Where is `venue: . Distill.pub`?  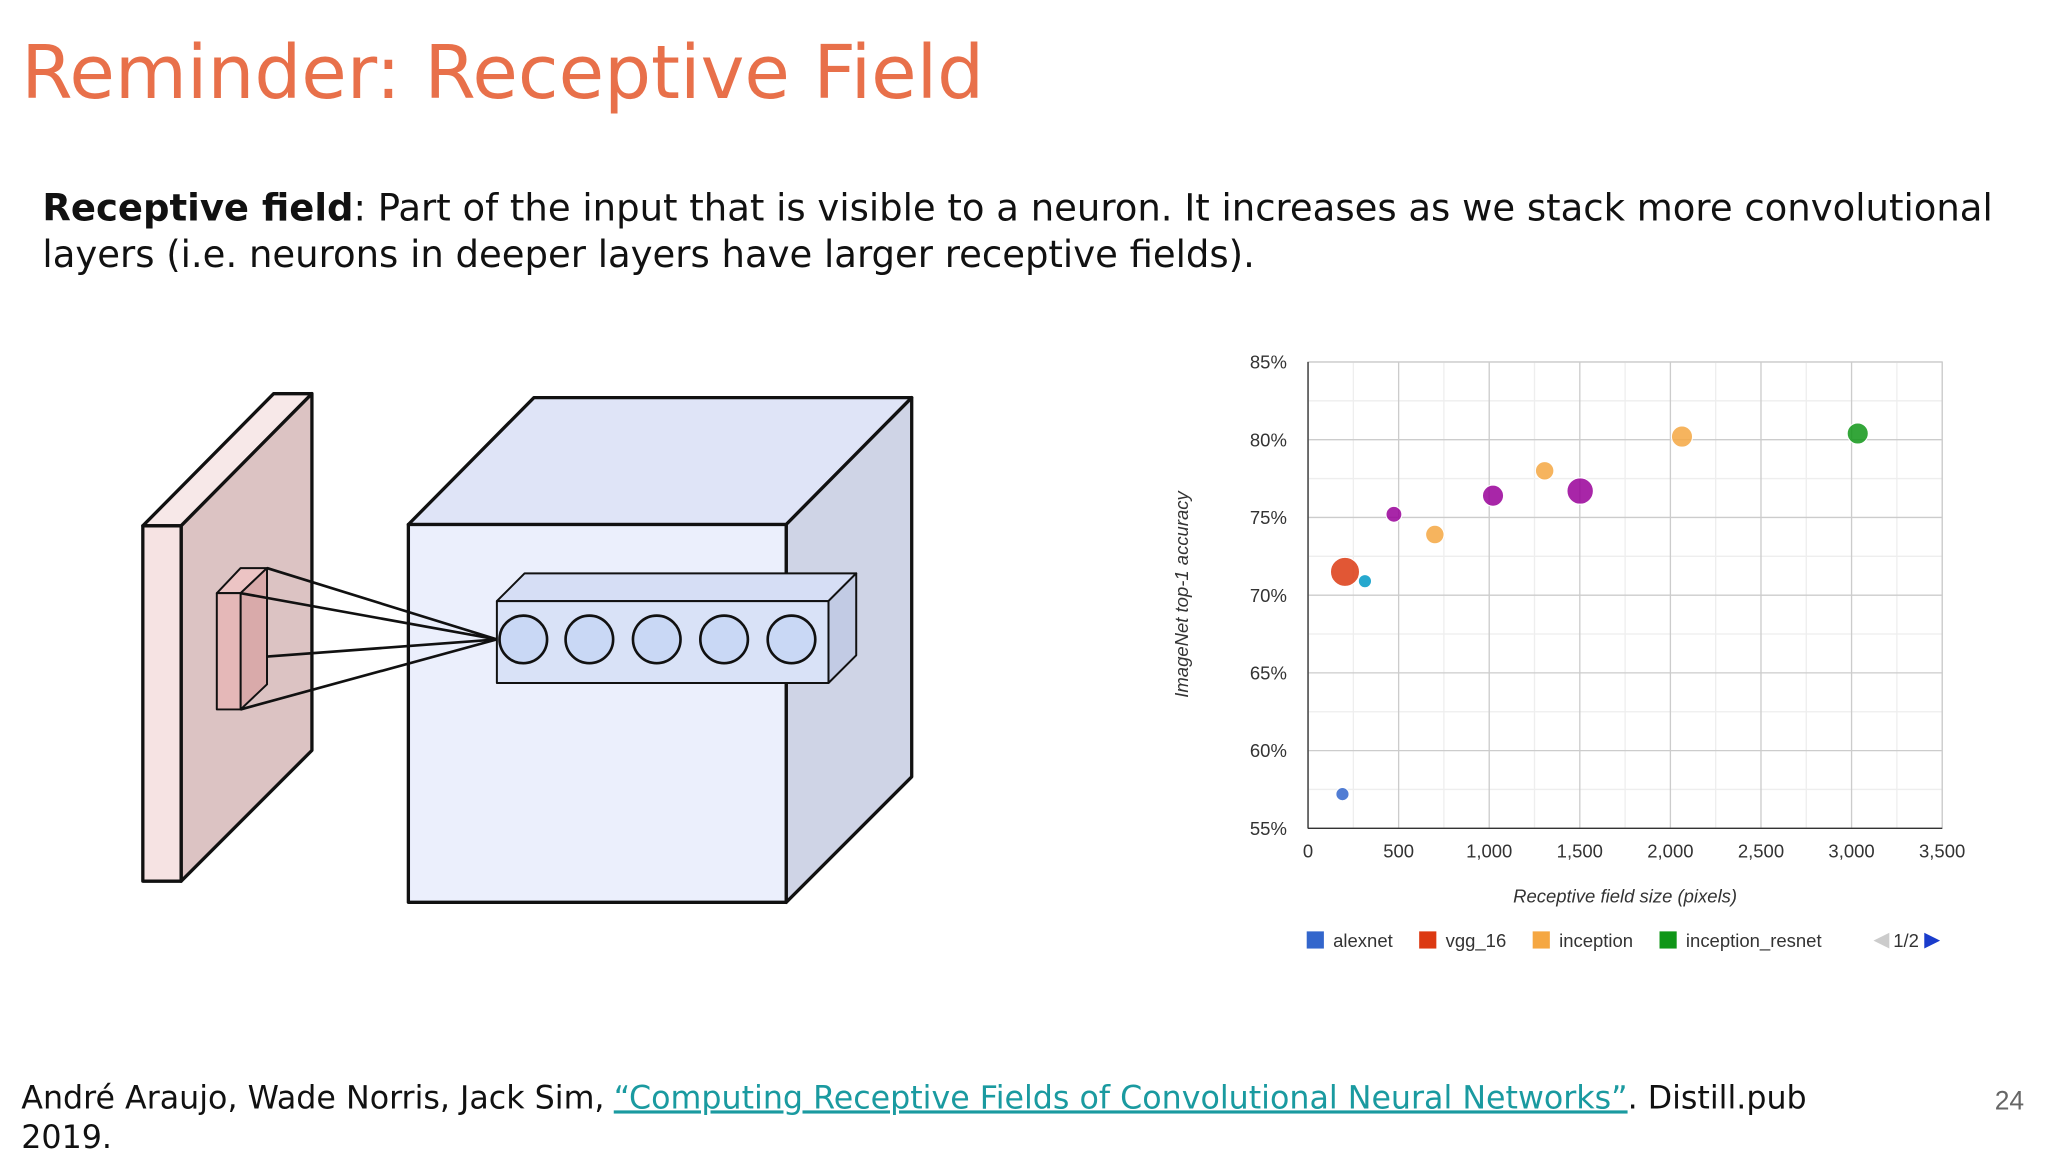
venue: . Distill.pub is located at coordinates (1717, 1098).